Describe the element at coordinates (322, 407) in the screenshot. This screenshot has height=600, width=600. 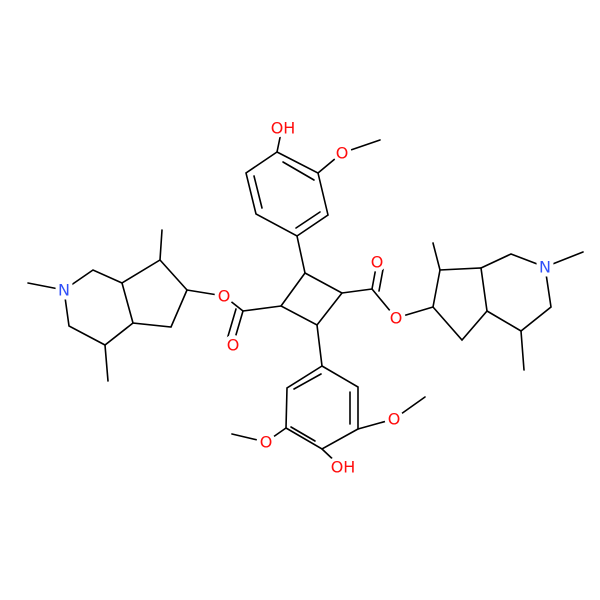
I see `ring-bottom` at that location.